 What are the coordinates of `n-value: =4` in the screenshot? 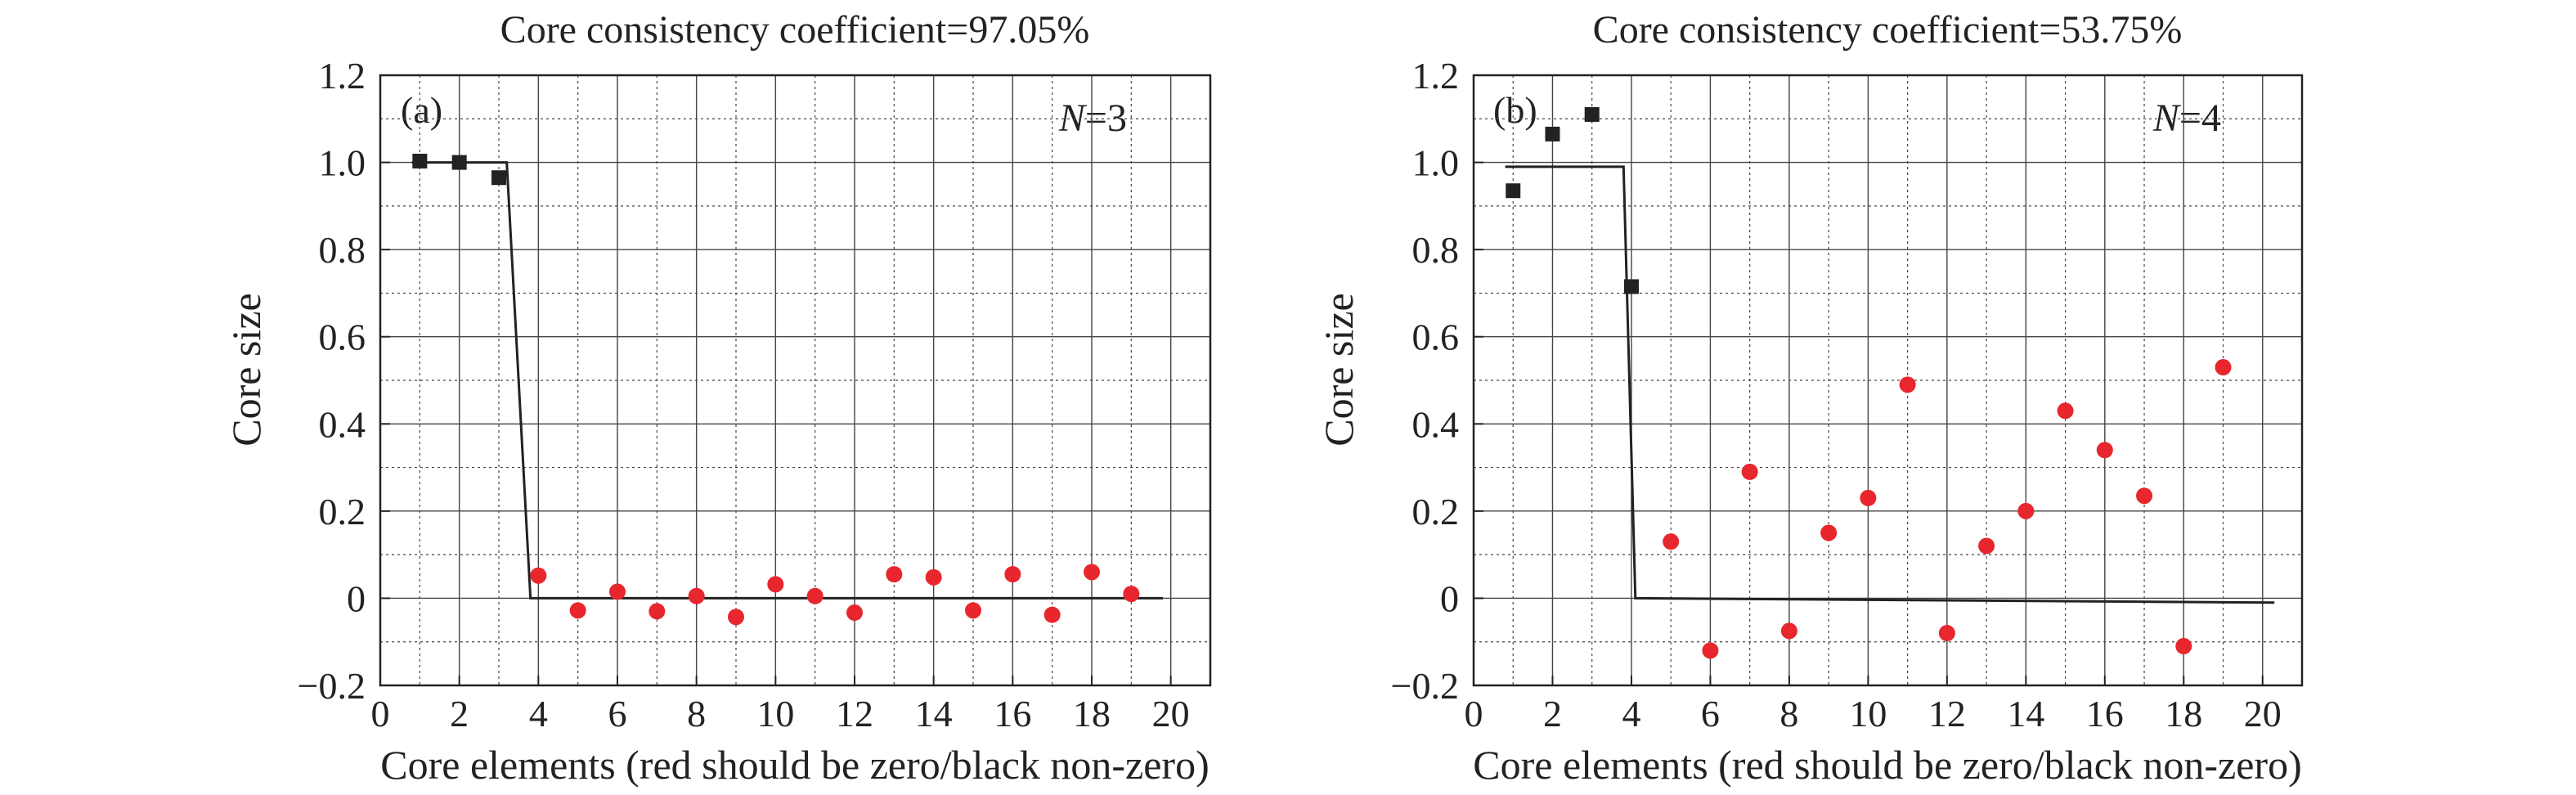 It's located at (2200, 118).